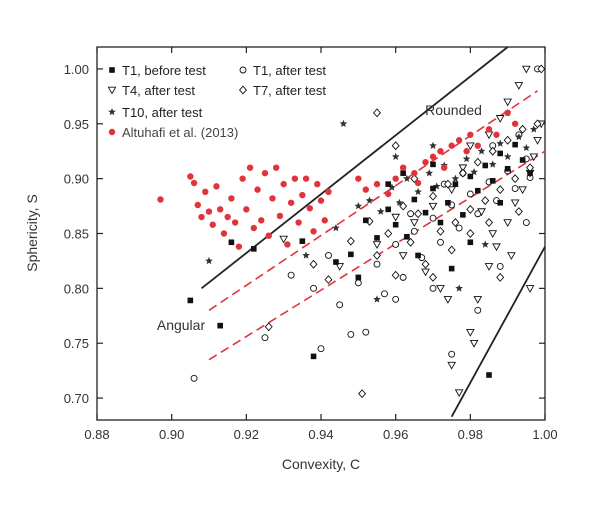 The height and width of the screenshot is (529, 600). I want to click on y-axis-label: Sphericity, S, so click(32, 233).